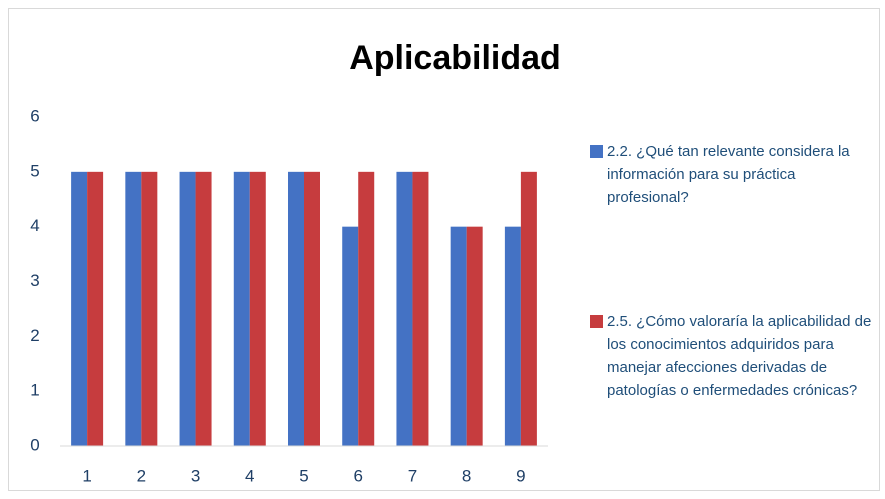 Image resolution: width=885 pixels, height=499 pixels. What do you see at coordinates (249, 475) in the screenshot?
I see `x-tick-label: 4` at bounding box center [249, 475].